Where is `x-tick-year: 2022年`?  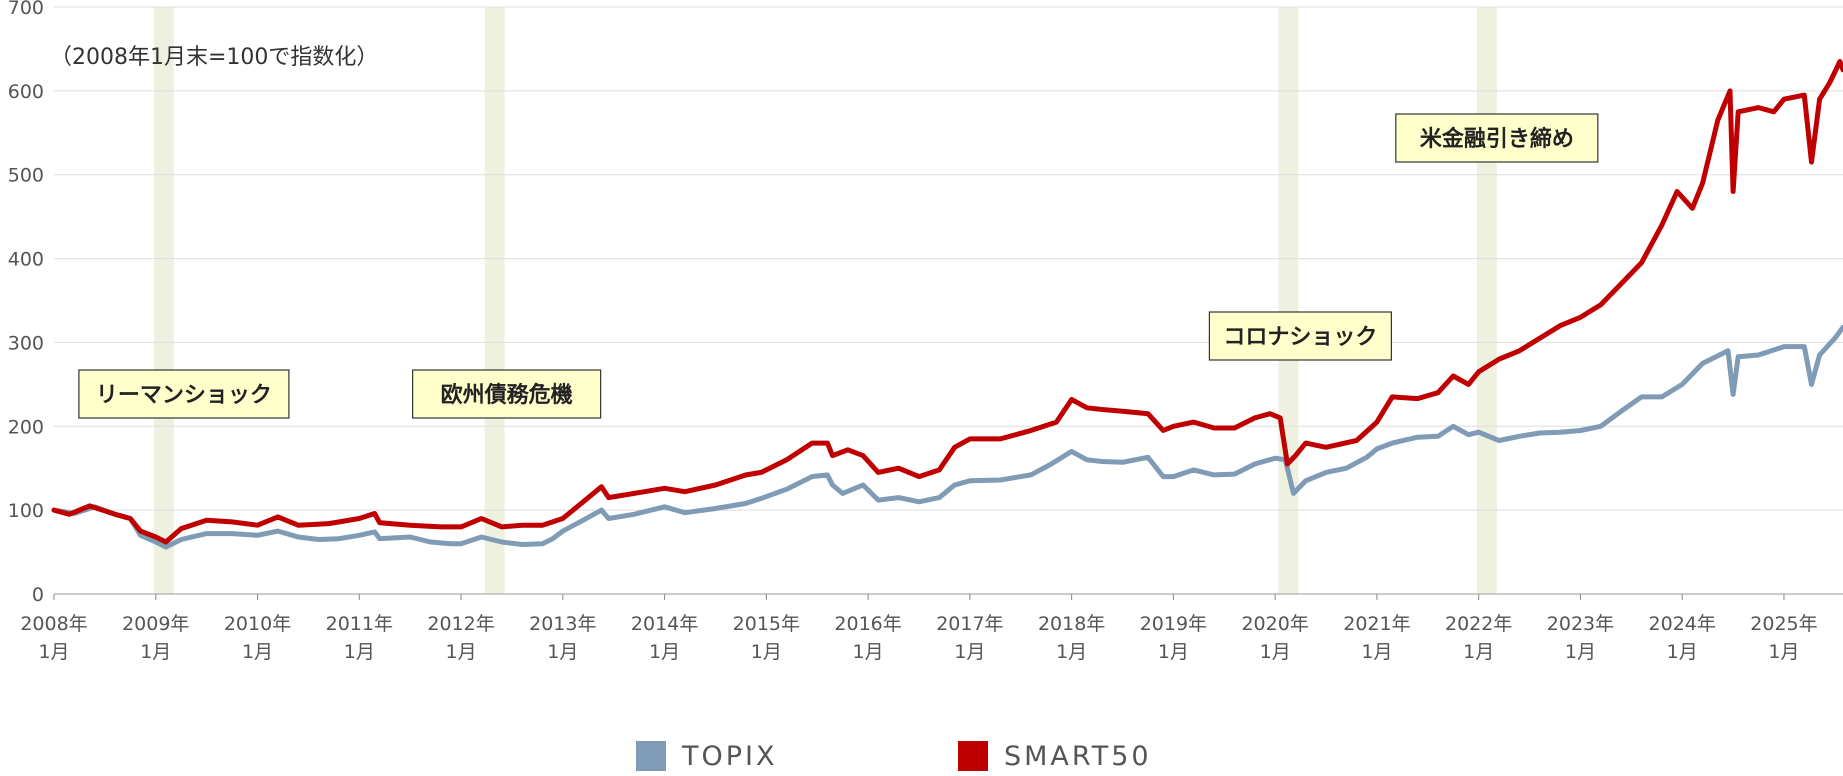 x-tick-year: 2022年 is located at coordinates (1478, 624).